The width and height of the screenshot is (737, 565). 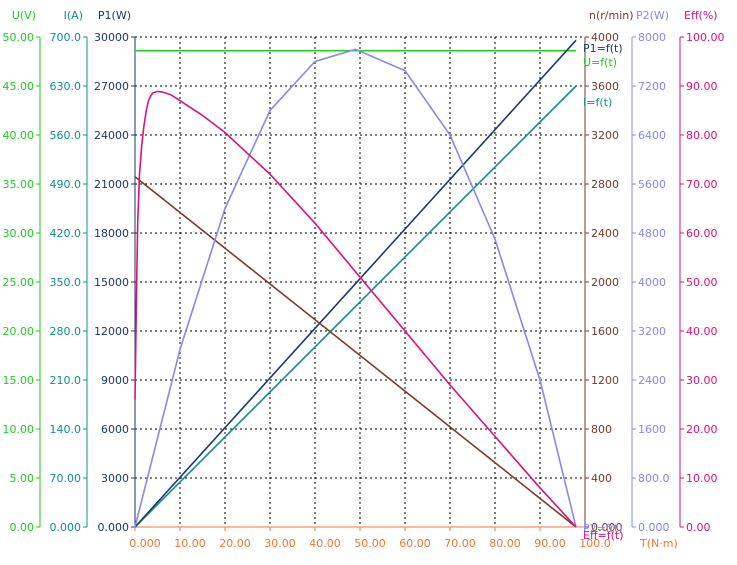 I want to click on end-labels: P1=f(t)U=f(t) I=f(t) P2=f(t)Eff=f(t), so click(x=603, y=292).